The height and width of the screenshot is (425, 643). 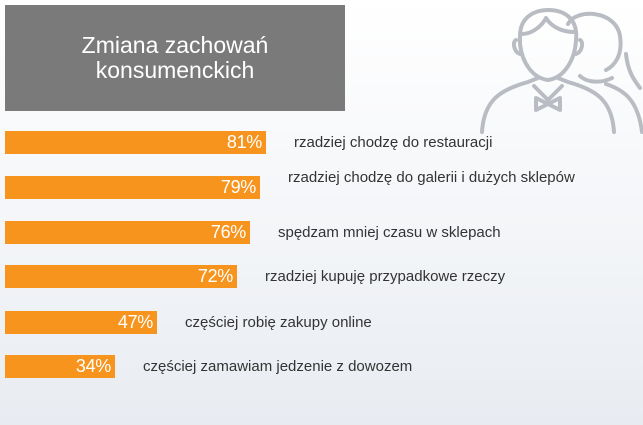 What do you see at coordinates (238, 187) in the screenshot?
I see `bar-value-label: 79%` at bounding box center [238, 187].